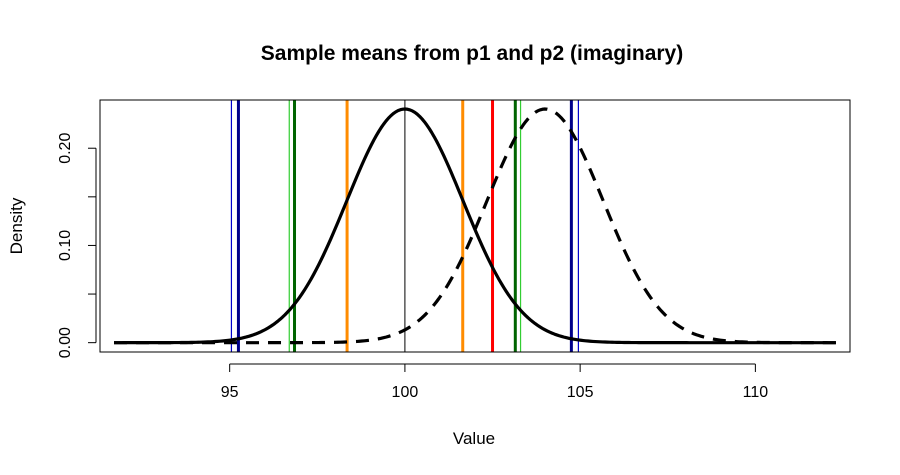  I want to click on x-tick-label: 110, so click(756, 392).